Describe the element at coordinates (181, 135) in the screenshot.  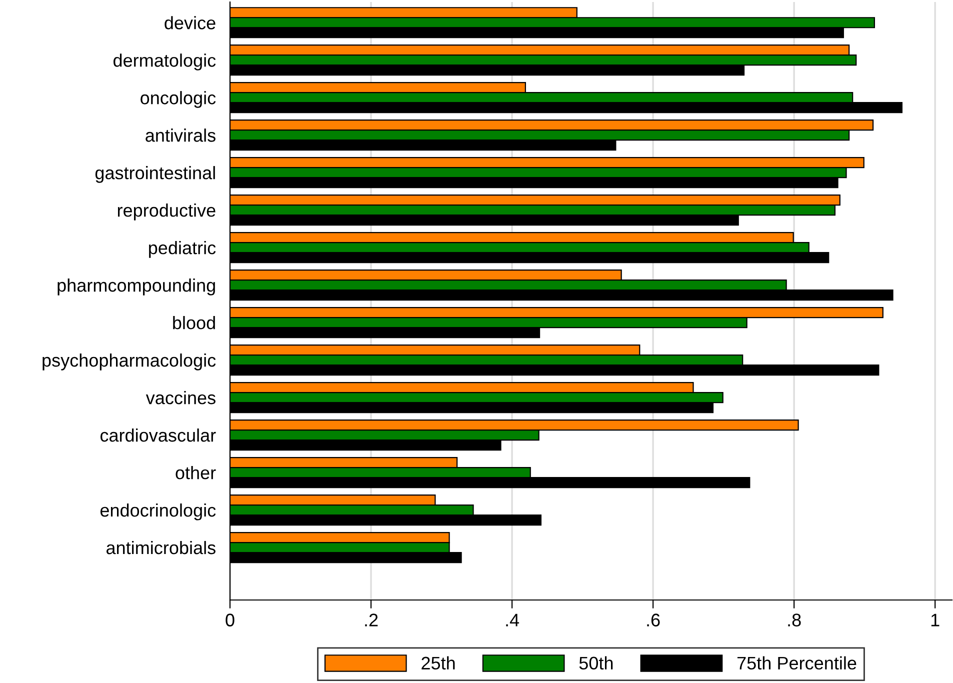
I see `y-tick-label: antivirals` at that location.